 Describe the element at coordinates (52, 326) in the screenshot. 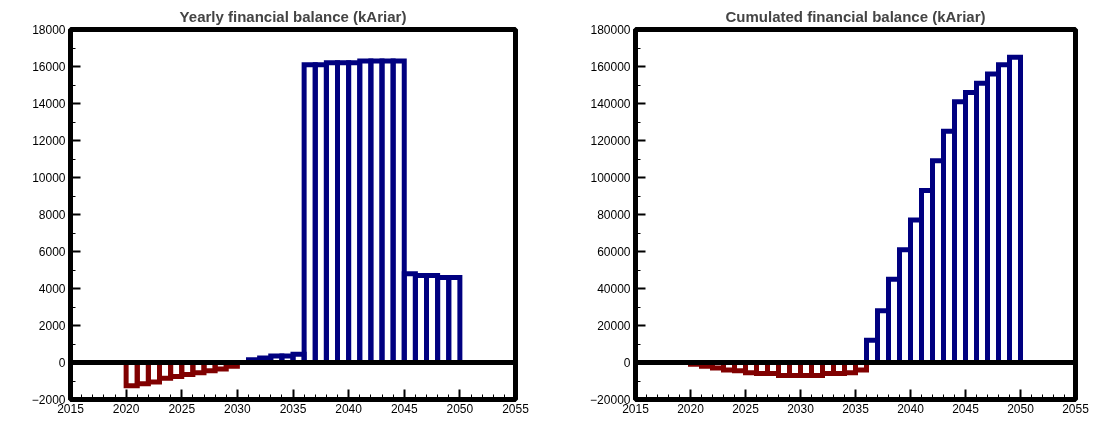

I see `y-tick-label: 2000` at that location.